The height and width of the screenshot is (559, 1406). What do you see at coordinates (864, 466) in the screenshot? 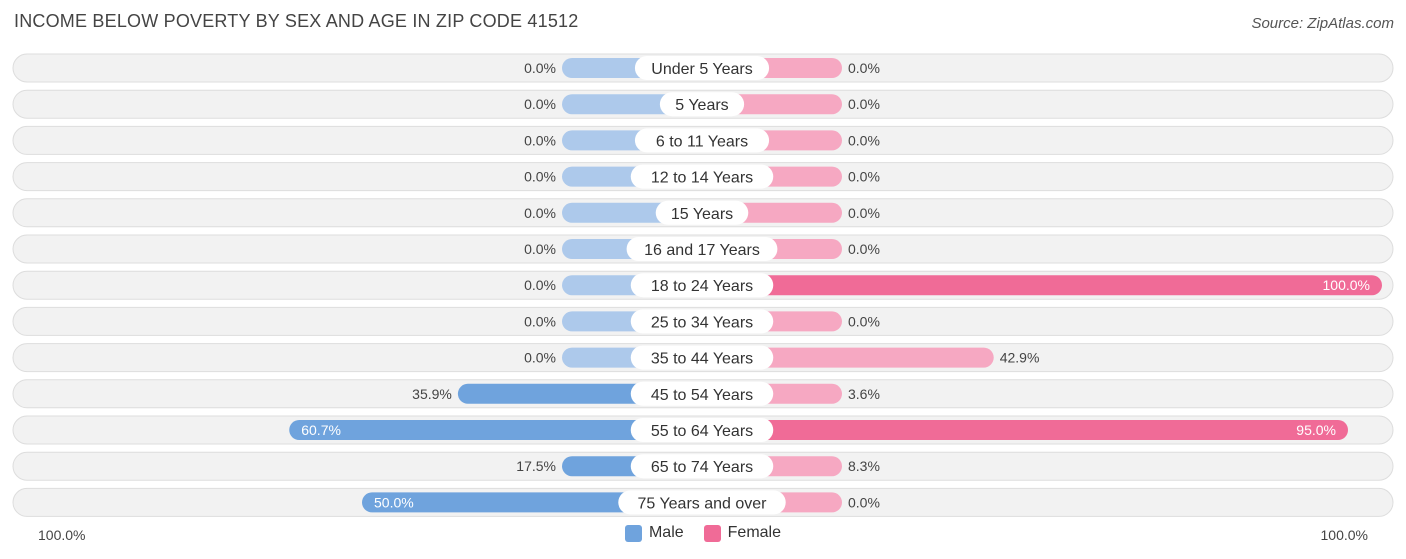
I see `female-value-label: 8.3%` at bounding box center [864, 466].